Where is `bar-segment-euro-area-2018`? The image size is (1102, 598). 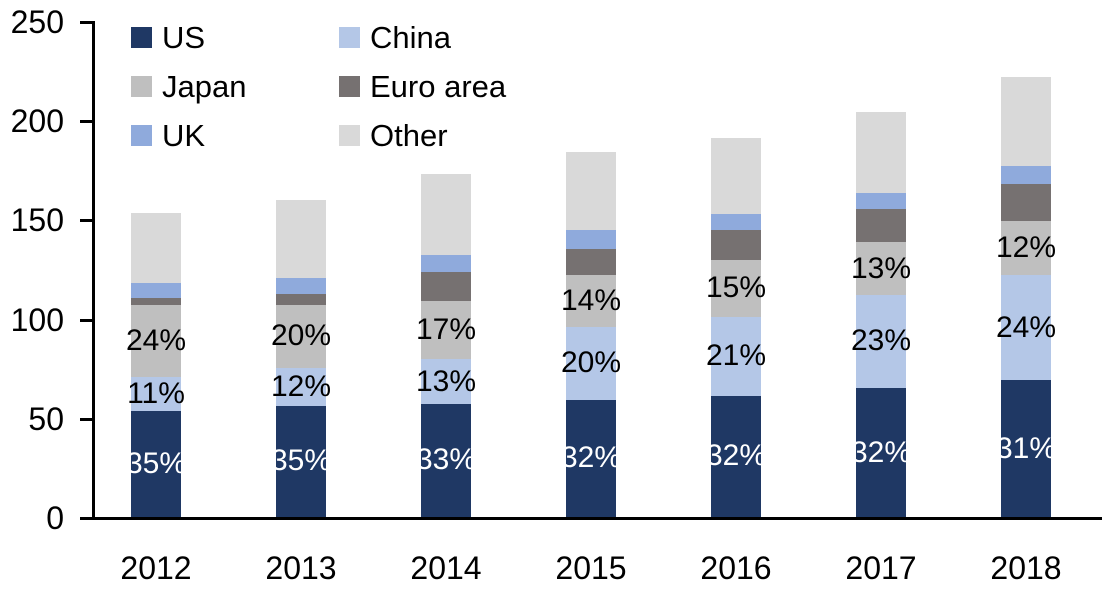 bar-segment-euro-area-2018 is located at coordinates (1026, 202).